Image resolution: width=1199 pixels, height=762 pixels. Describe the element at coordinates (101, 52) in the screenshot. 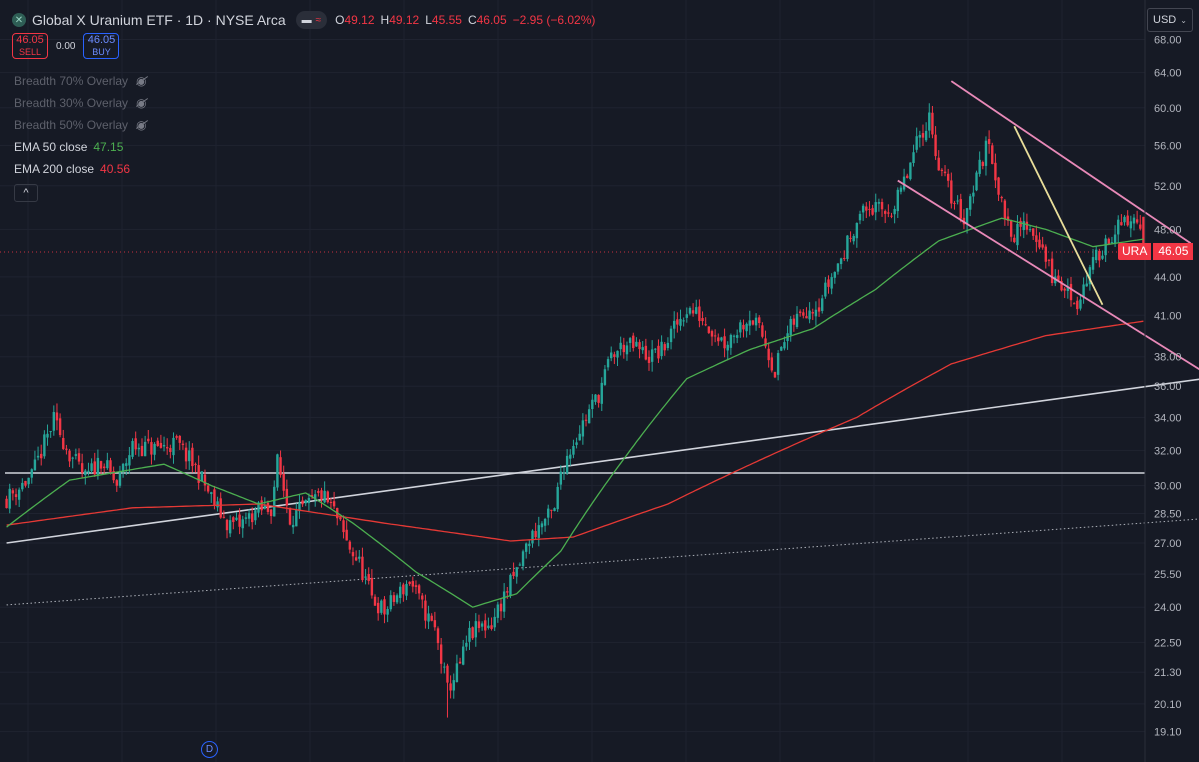

I see `buy-label: BUY` at that location.